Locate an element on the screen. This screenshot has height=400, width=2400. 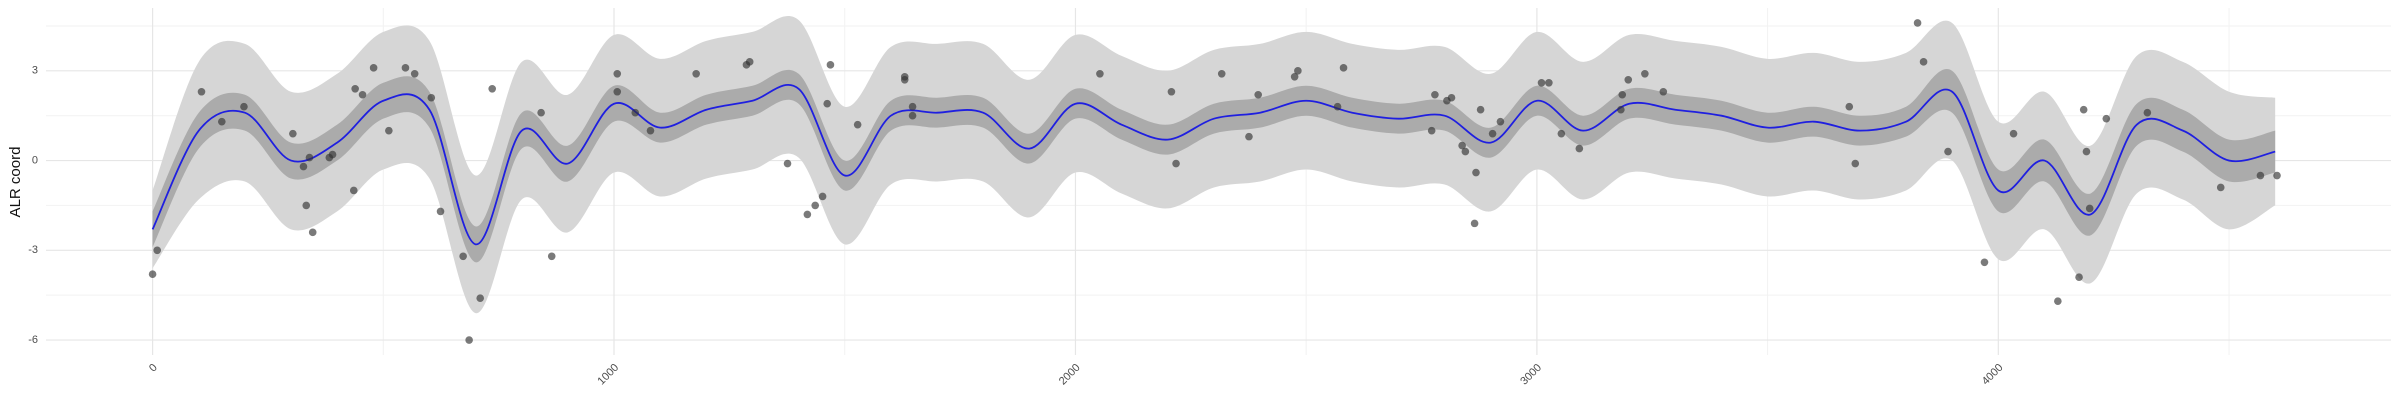
y-tick-label: -6 is located at coordinates (33, 340).